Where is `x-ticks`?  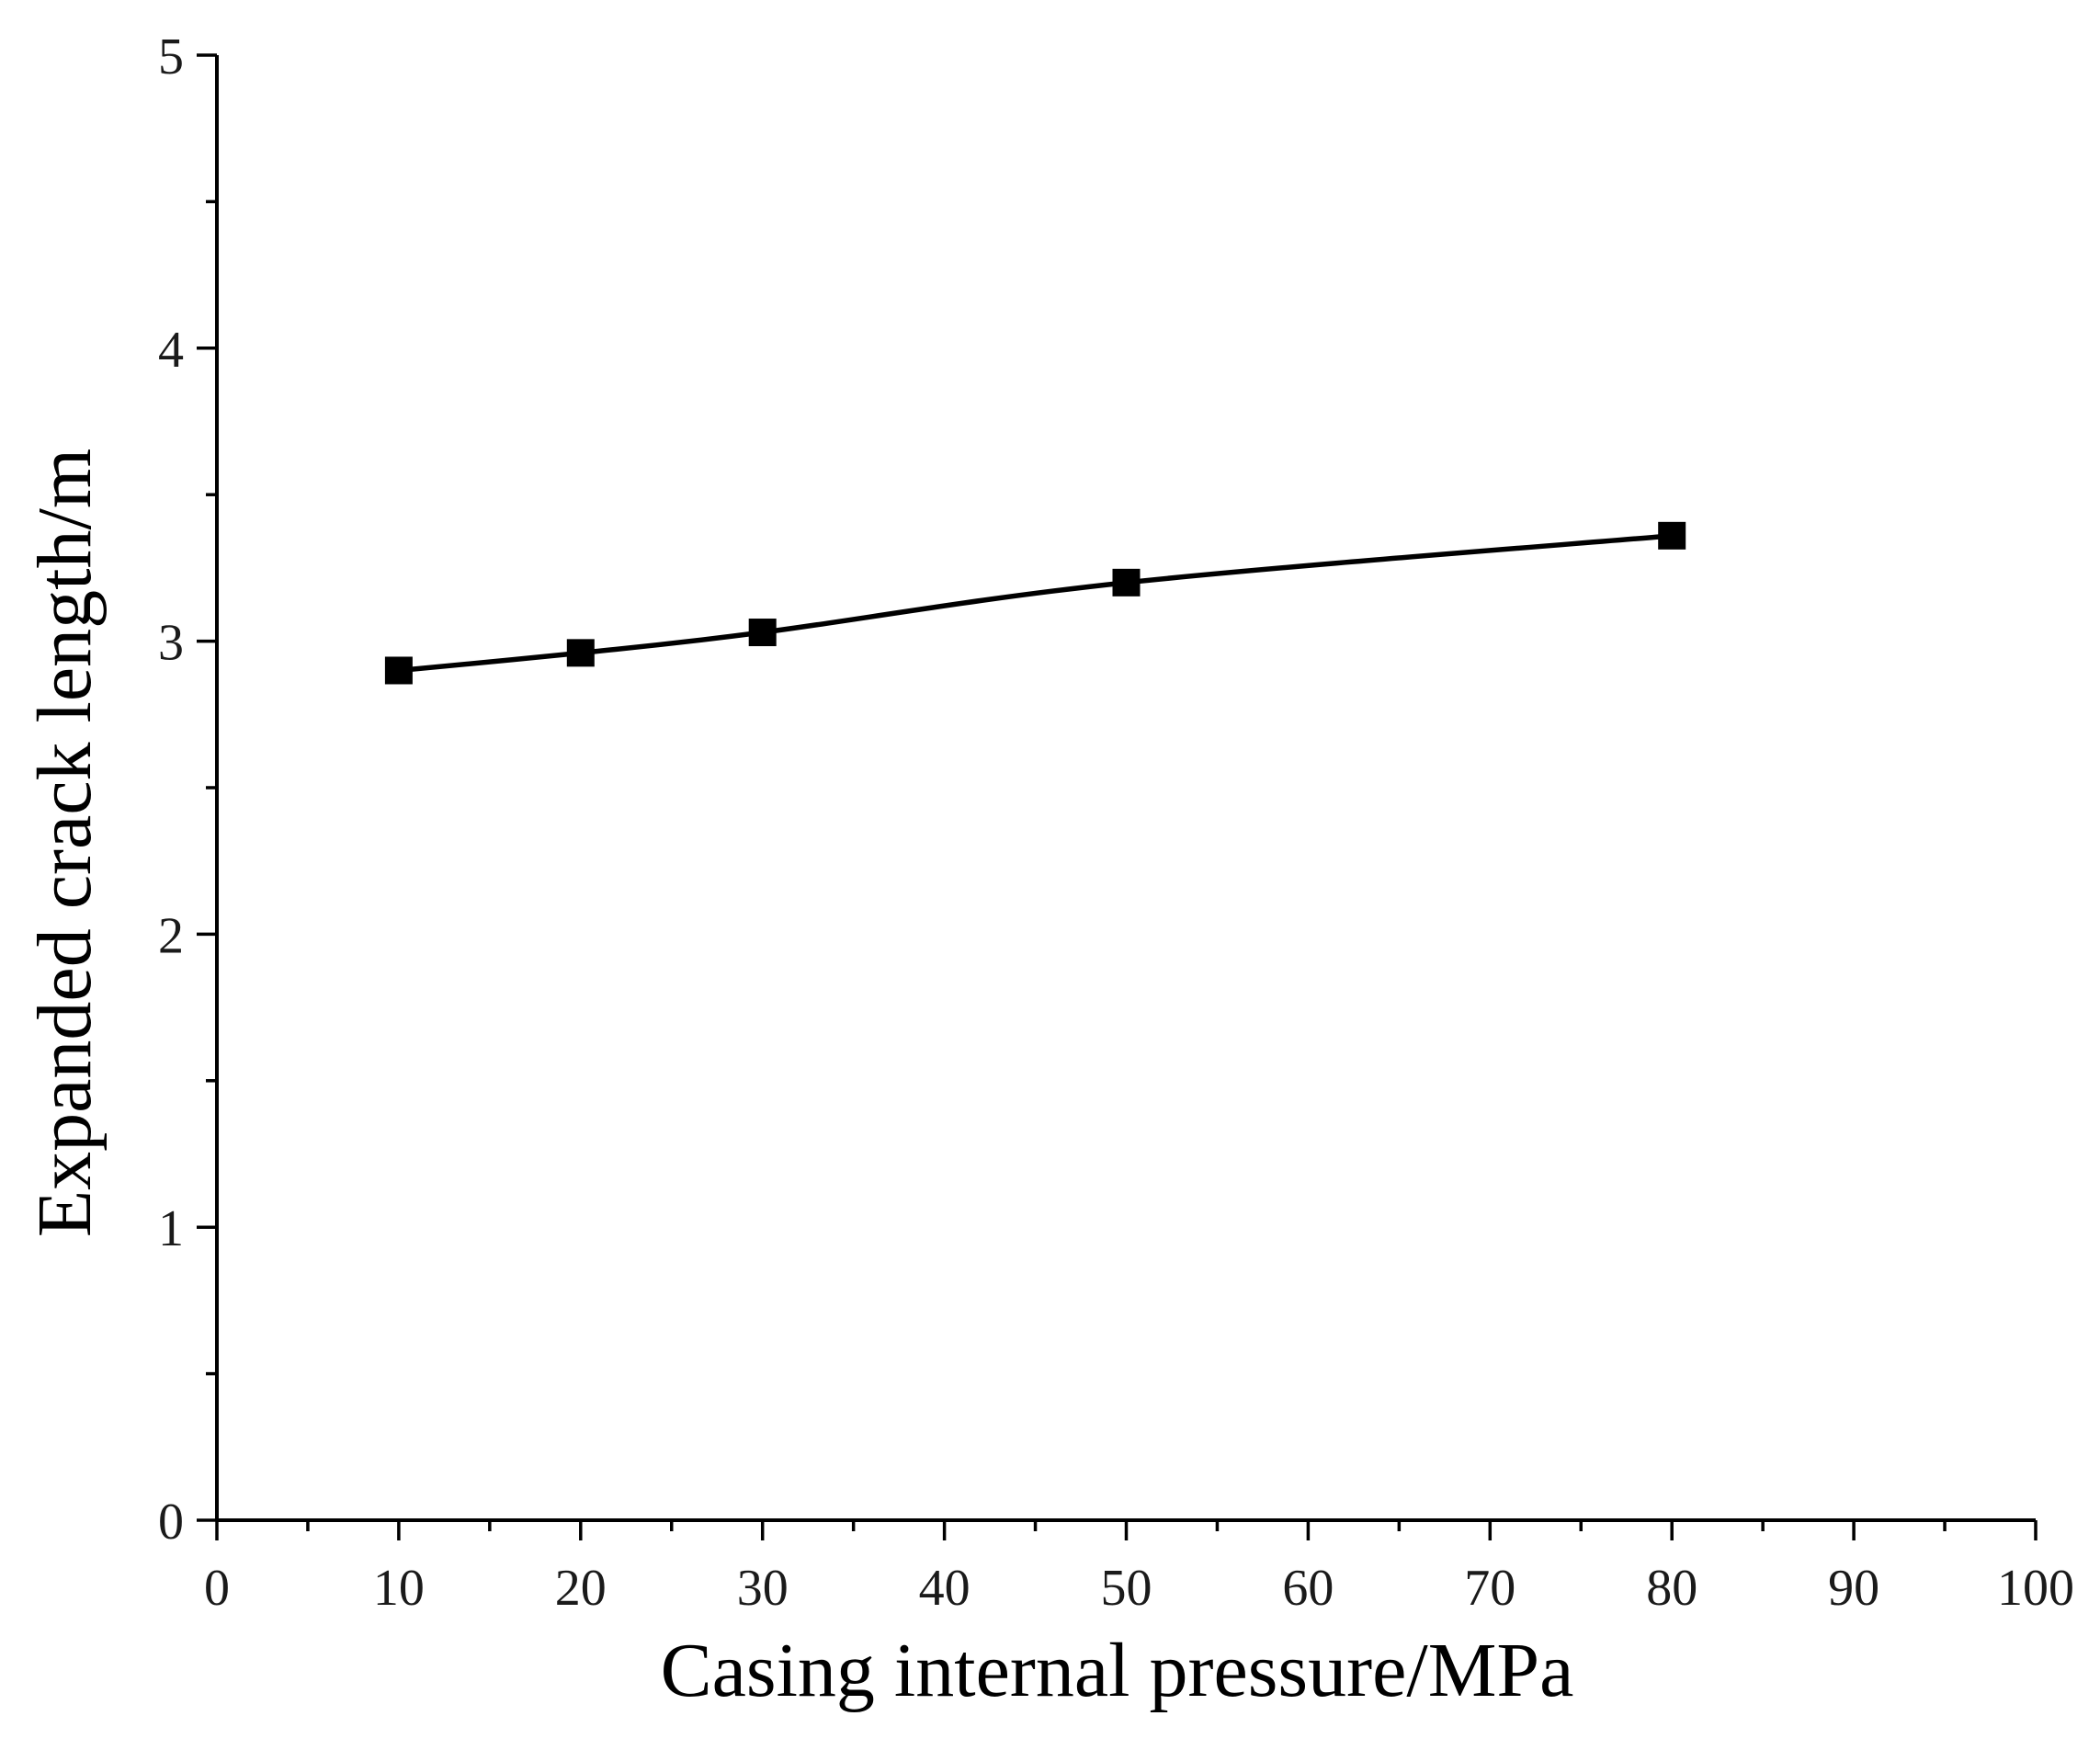 x-ticks is located at coordinates (1126, 1530).